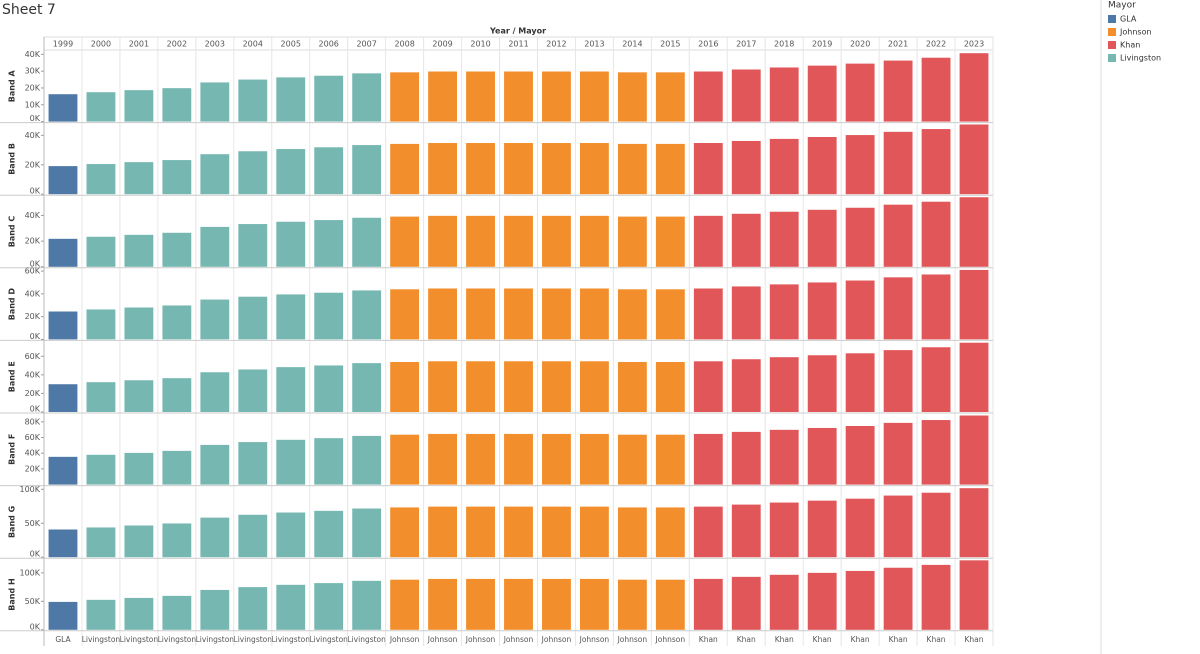 The width and height of the screenshot is (1200, 654). Describe the element at coordinates (29, 10) in the screenshot. I see `chart-title: Sheet 7` at that location.